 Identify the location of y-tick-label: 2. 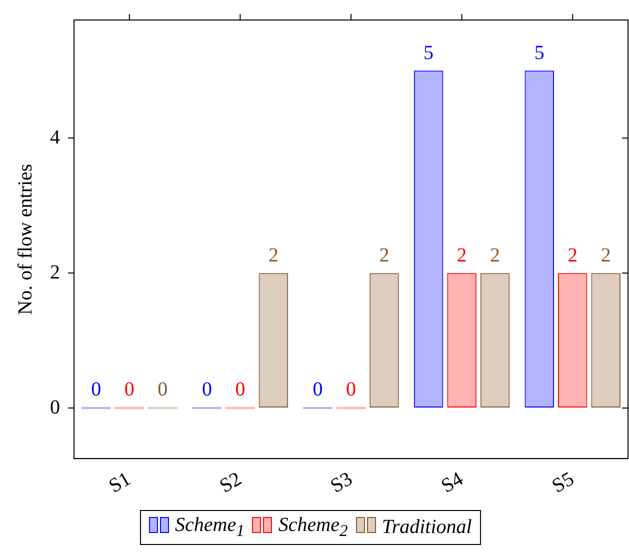
(55, 272).